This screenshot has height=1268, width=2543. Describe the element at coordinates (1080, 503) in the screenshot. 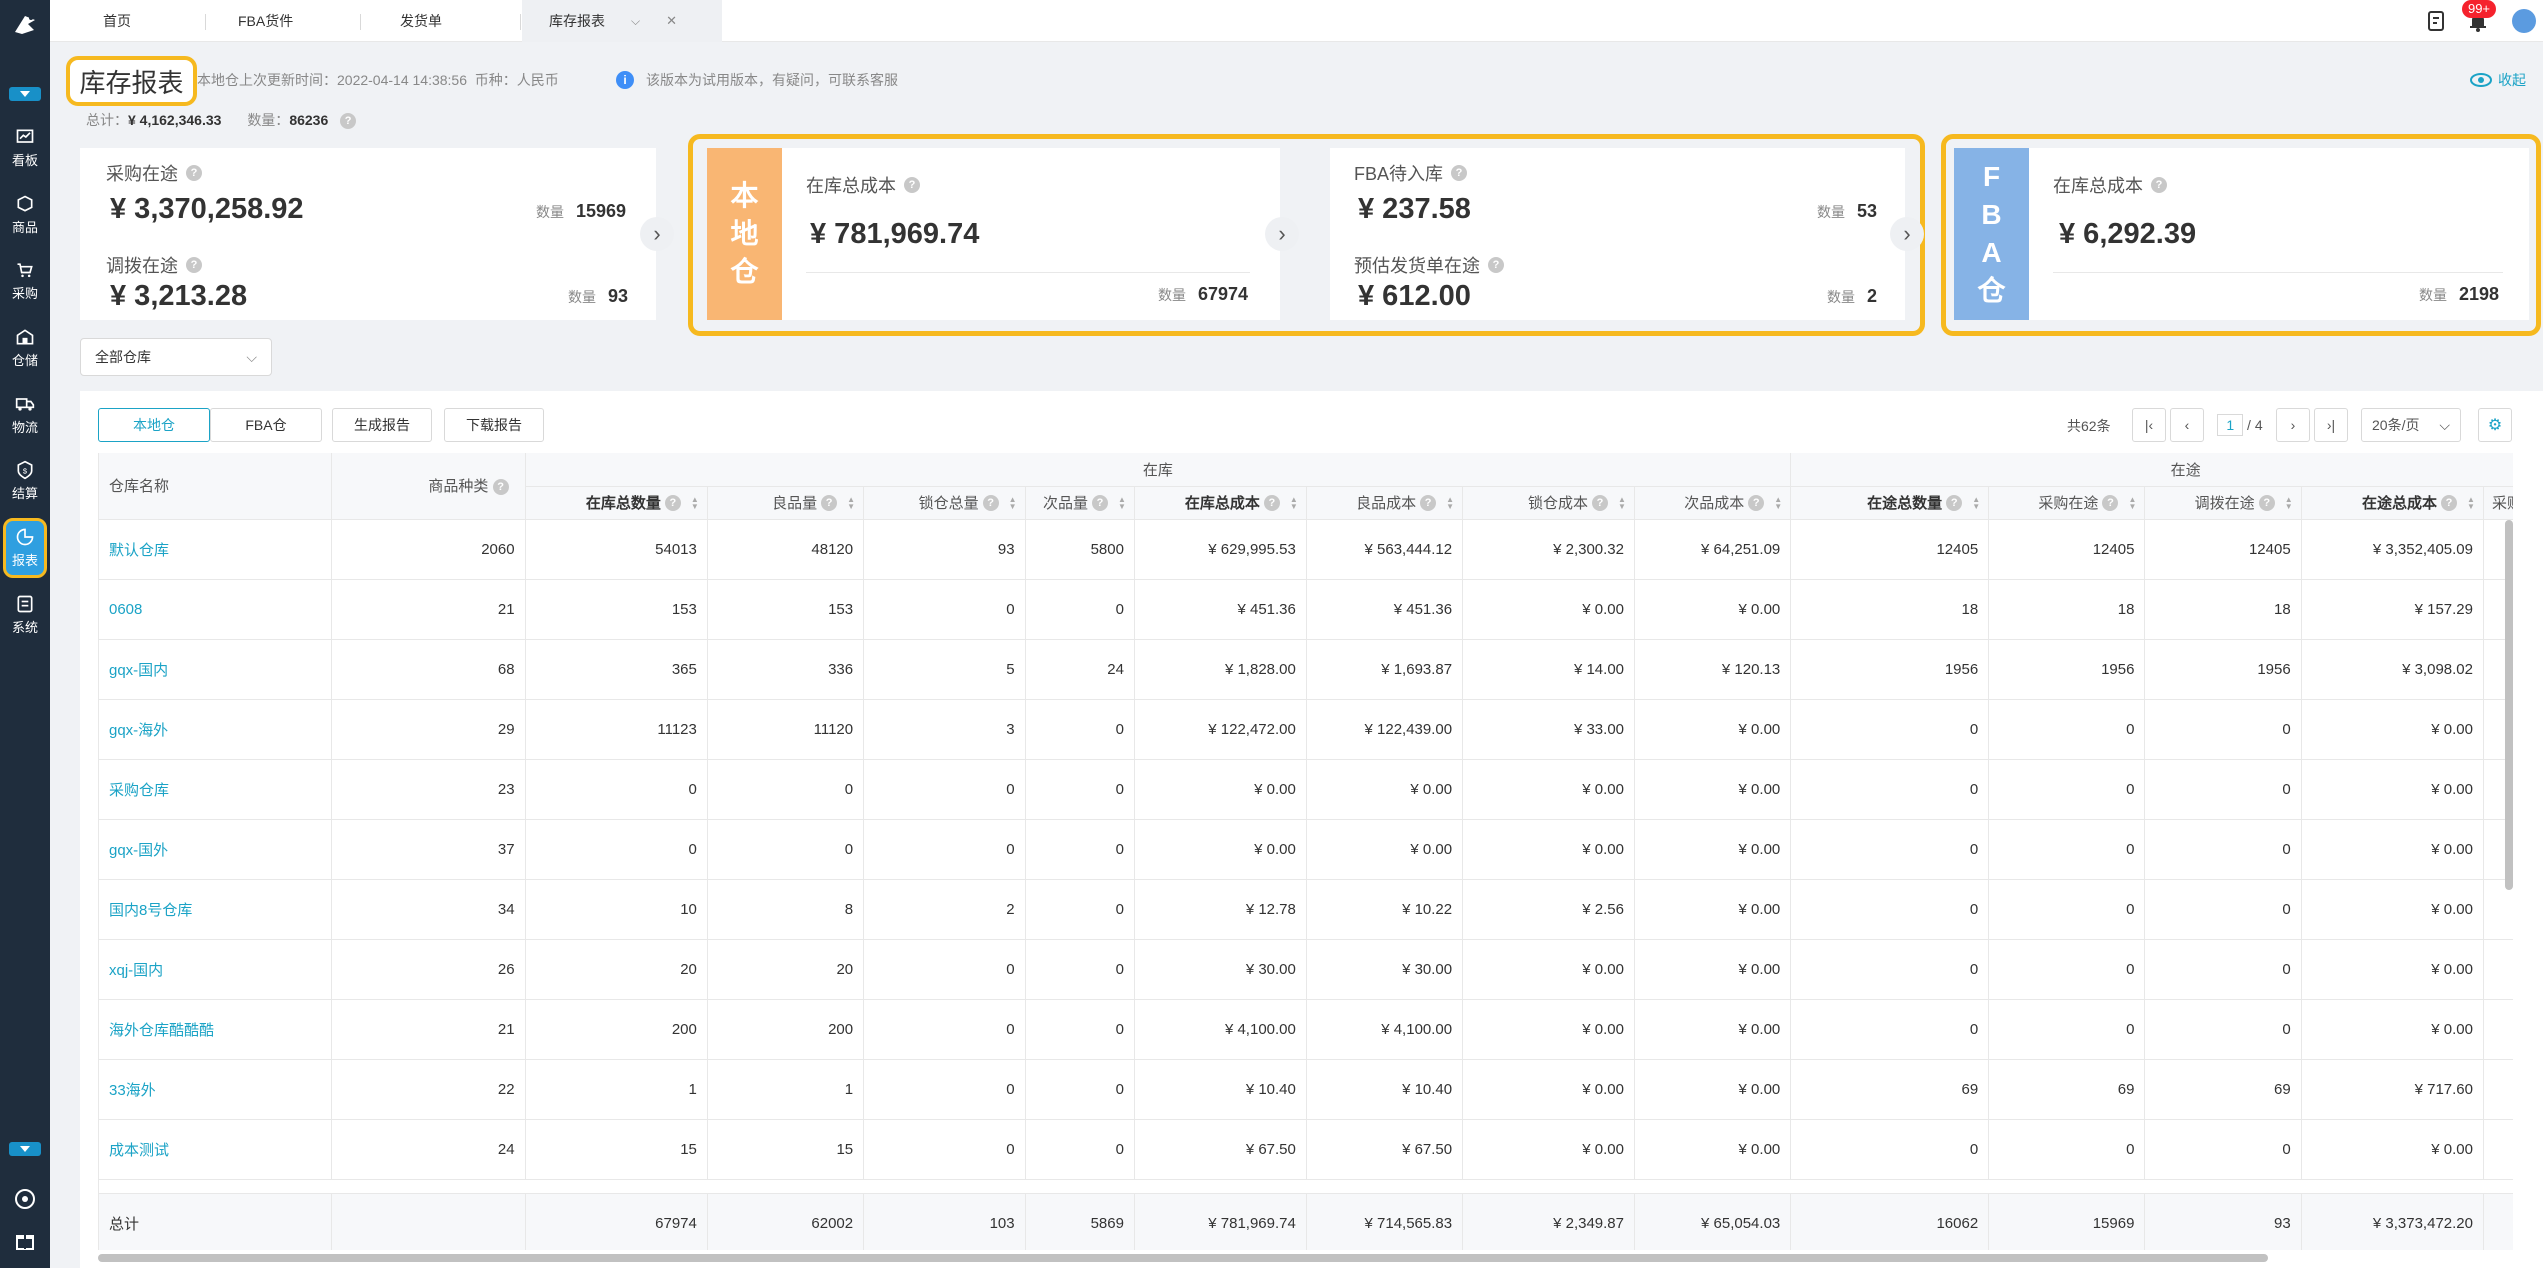

I see `column-header: 次品量? ▲ ▼` at that location.